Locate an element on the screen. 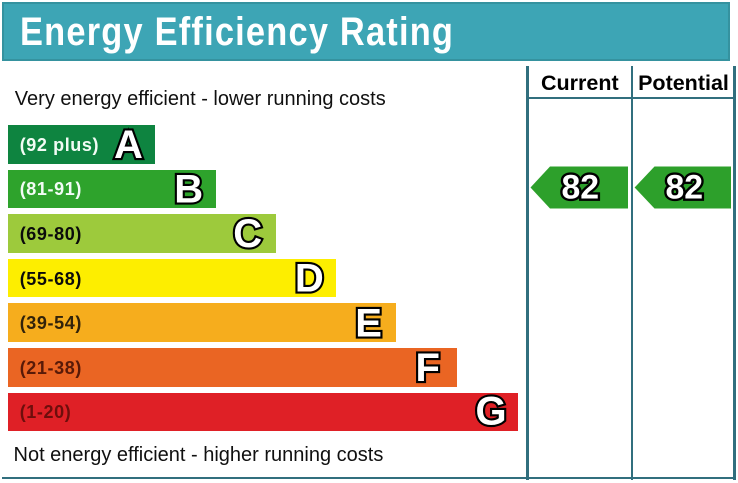 This screenshot has width=738, height=483. svg-text: A is located at coordinates (128, 145).